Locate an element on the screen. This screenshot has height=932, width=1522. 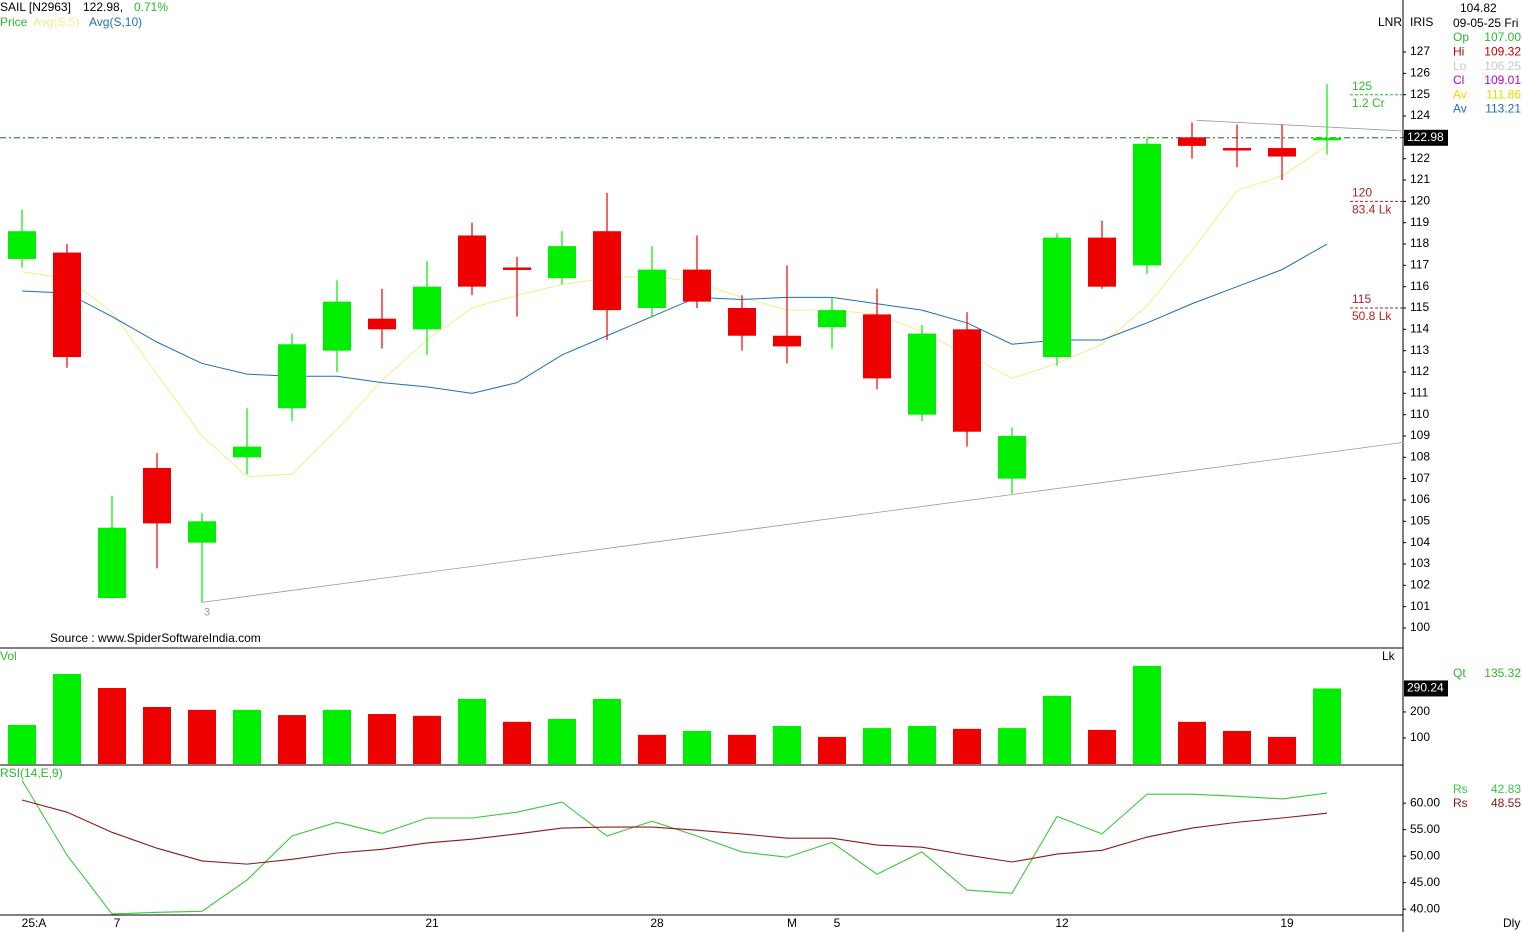
info-value: 111.86 is located at coordinates (1503, 94).